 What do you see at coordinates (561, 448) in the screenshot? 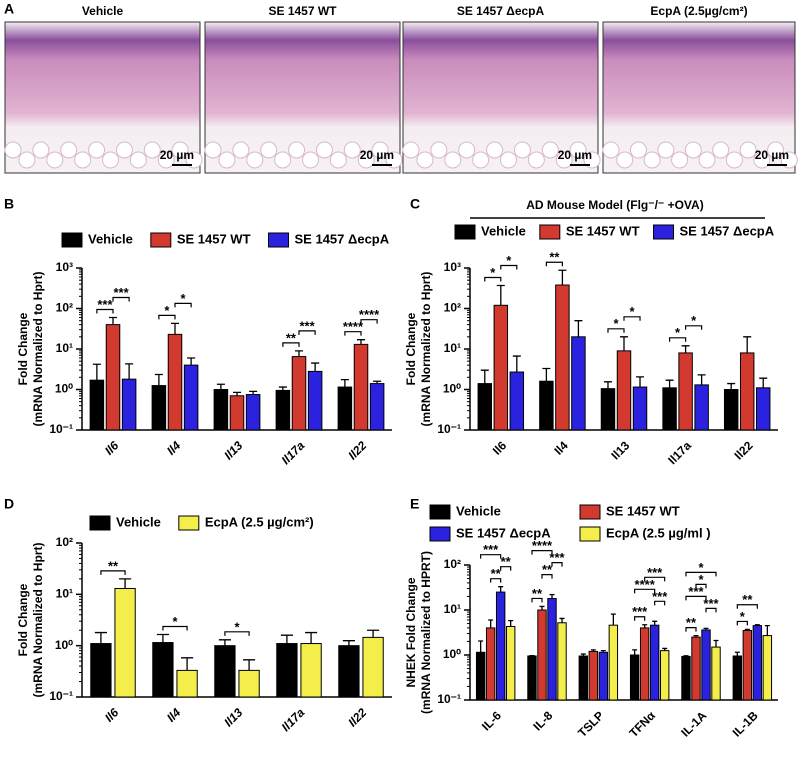
I see `x-tick-label: Il4` at bounding box center [561, 448].